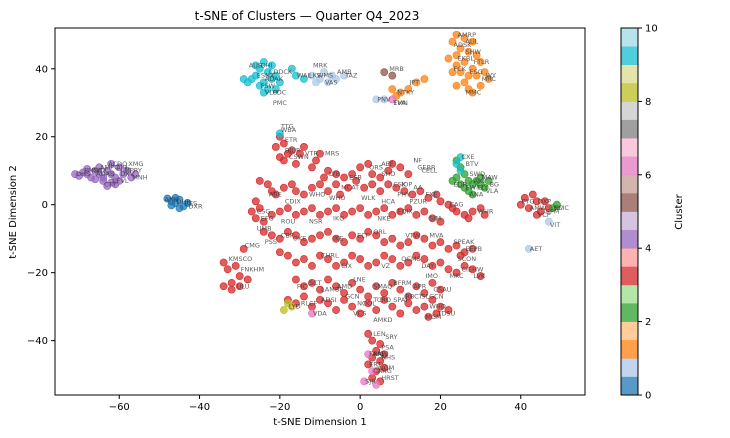 The height and width of the screenshot is (438, 730). What do you see at coordinates (399, 103) in the screenshot?
I see `point-label: TVA` at bounding box center [399, 103].